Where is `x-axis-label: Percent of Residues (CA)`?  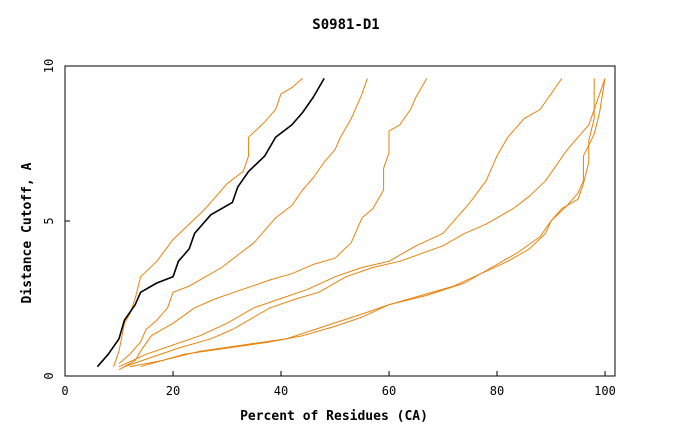
x-axis-label: Percent of Residues (CA) is located at coordinates (334, 416).